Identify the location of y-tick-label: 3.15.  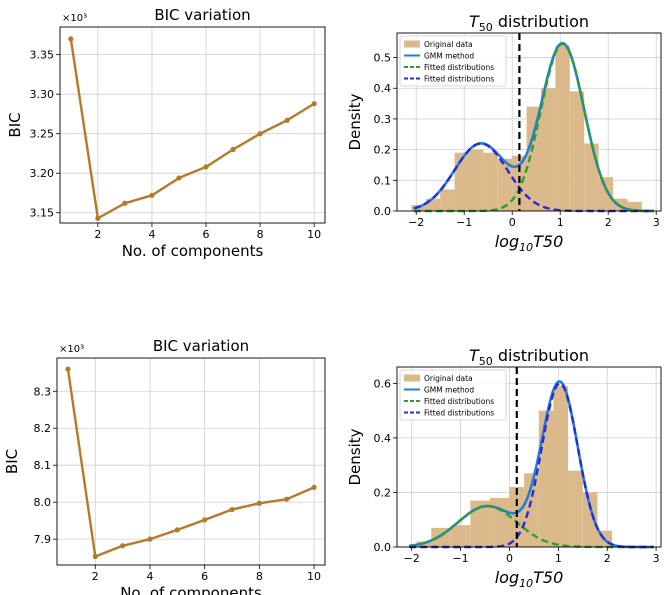
(42, 213).